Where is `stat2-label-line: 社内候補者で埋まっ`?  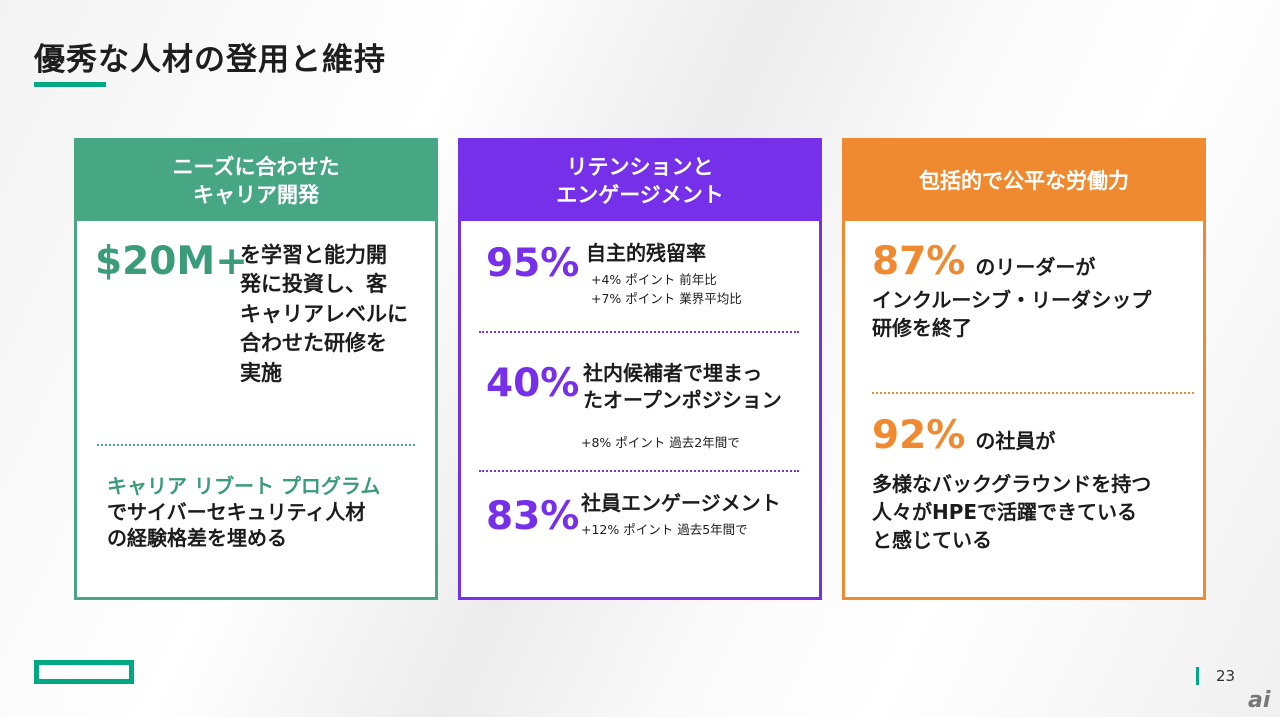 stat2-label-line: 社内候補者で埋まっ is located at coordinates (673, 373).